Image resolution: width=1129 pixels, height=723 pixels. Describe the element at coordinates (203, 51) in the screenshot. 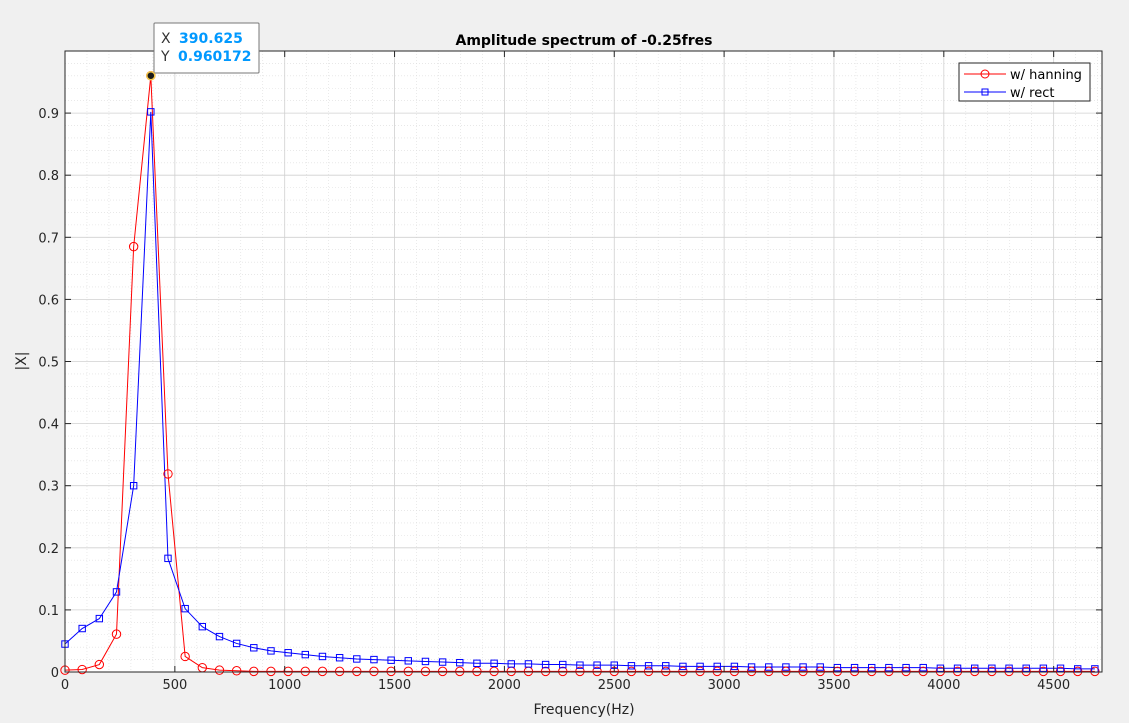

I see `datatip: X 390.625 Y 0.960172` at that location.